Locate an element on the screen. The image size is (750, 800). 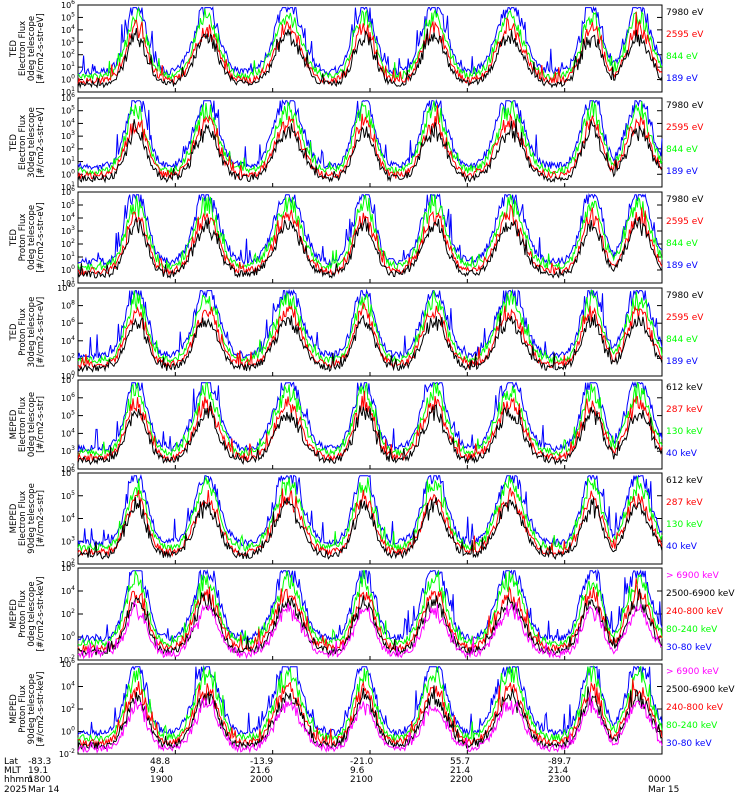
x-axis-value: 2300 is located at coordinates (559, 780).